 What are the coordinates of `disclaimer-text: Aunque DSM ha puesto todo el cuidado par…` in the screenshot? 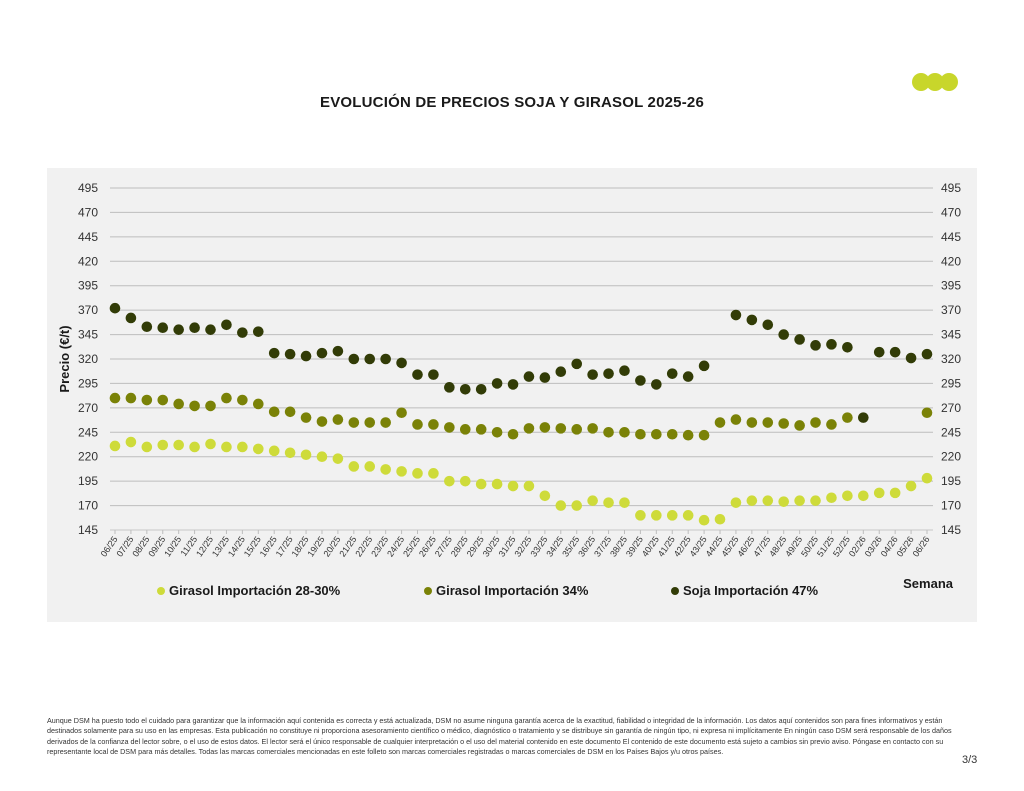 It's located at (499, 736).